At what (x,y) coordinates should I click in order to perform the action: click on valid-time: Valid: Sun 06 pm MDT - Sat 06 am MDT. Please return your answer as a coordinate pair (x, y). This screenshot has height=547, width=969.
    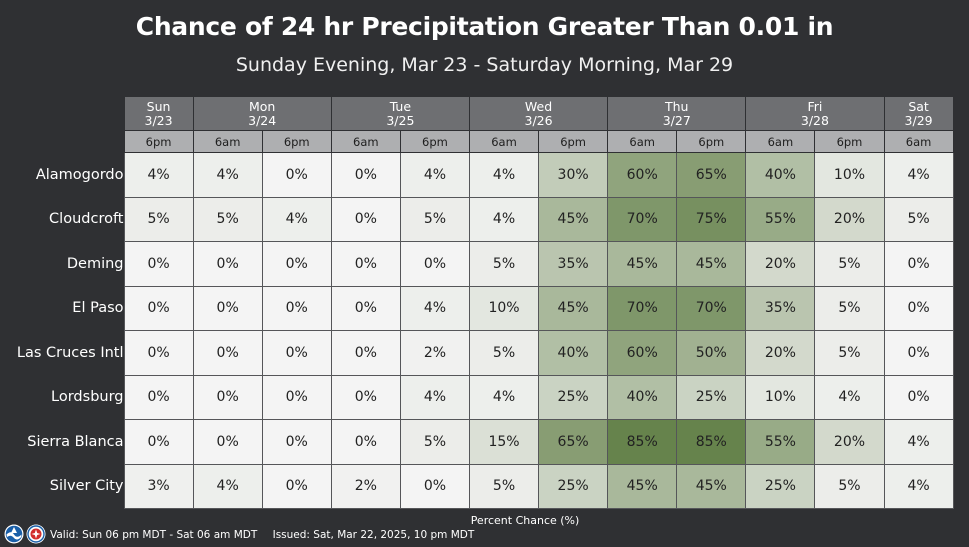
    Looking at the image, I should click on (154, 535).